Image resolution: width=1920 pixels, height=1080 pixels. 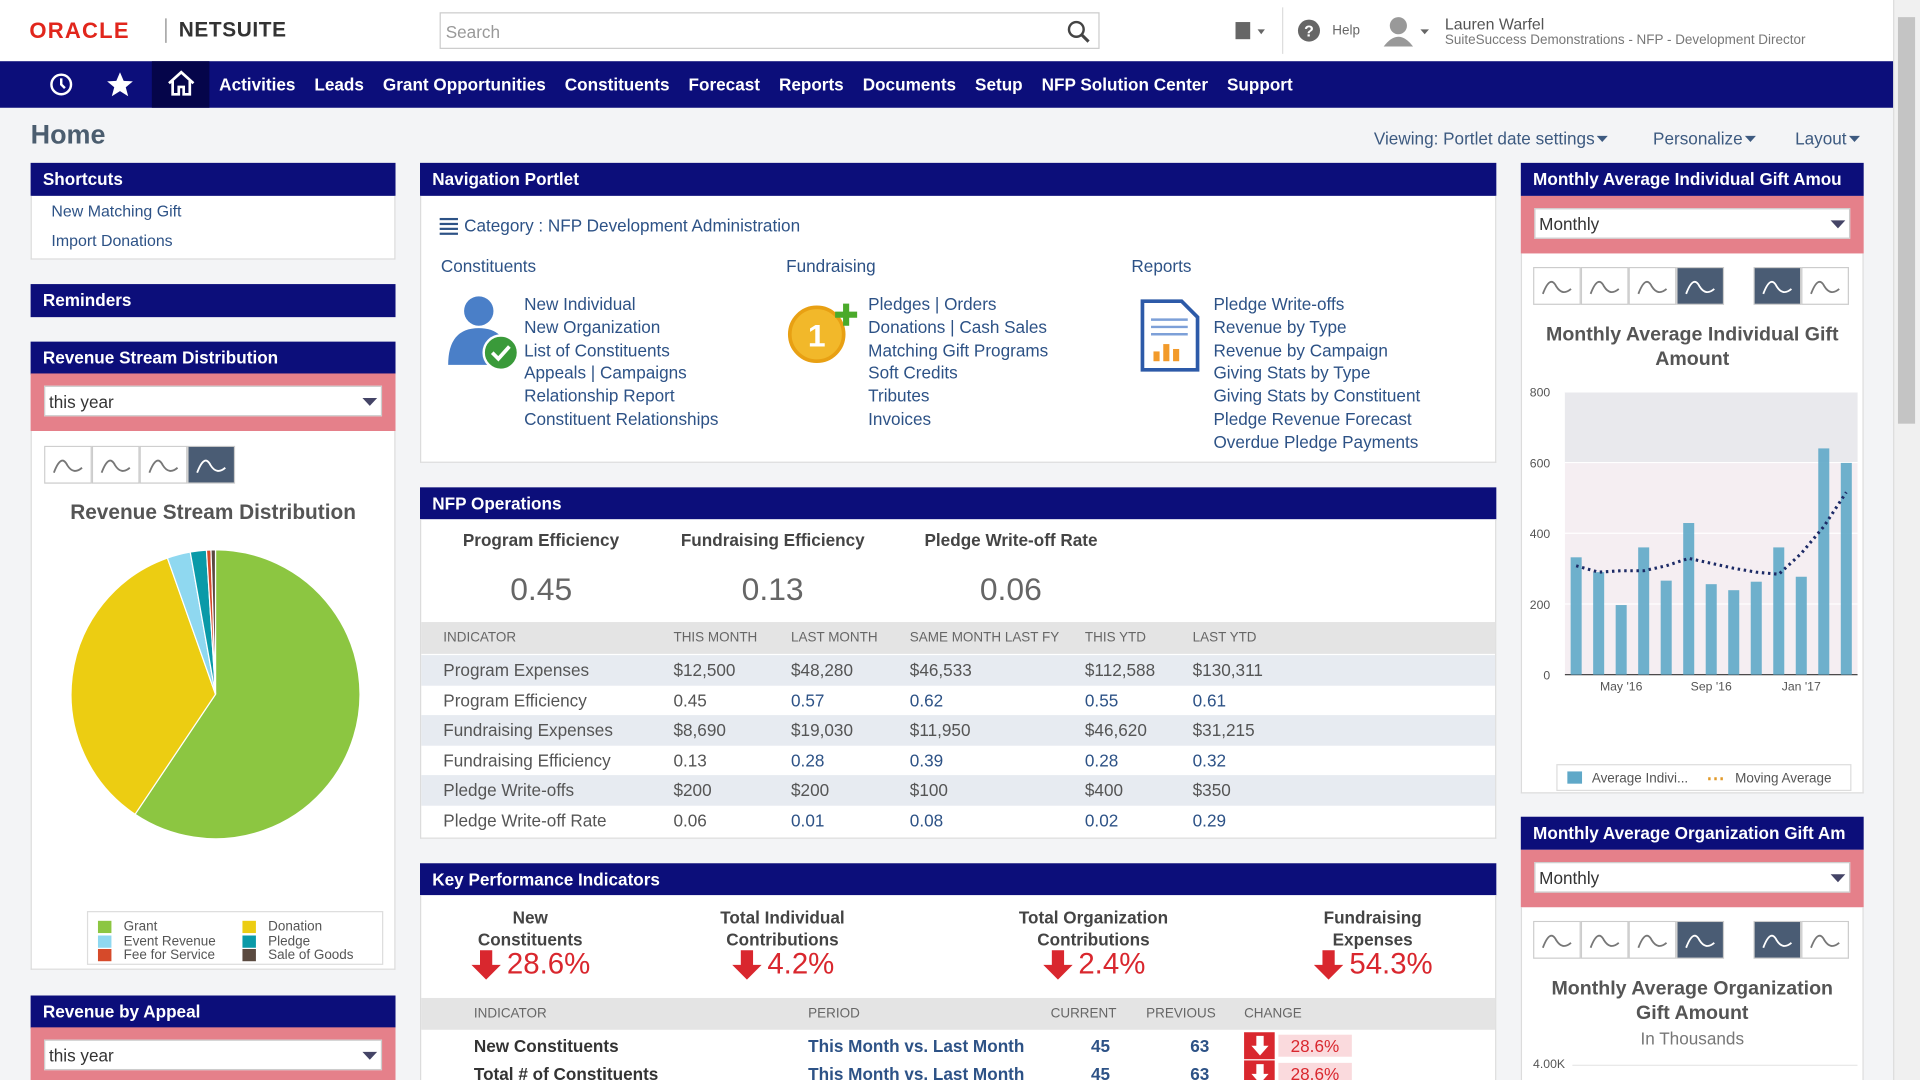 I want to click on nav-link: Tributes, so click(x=899, y=395).